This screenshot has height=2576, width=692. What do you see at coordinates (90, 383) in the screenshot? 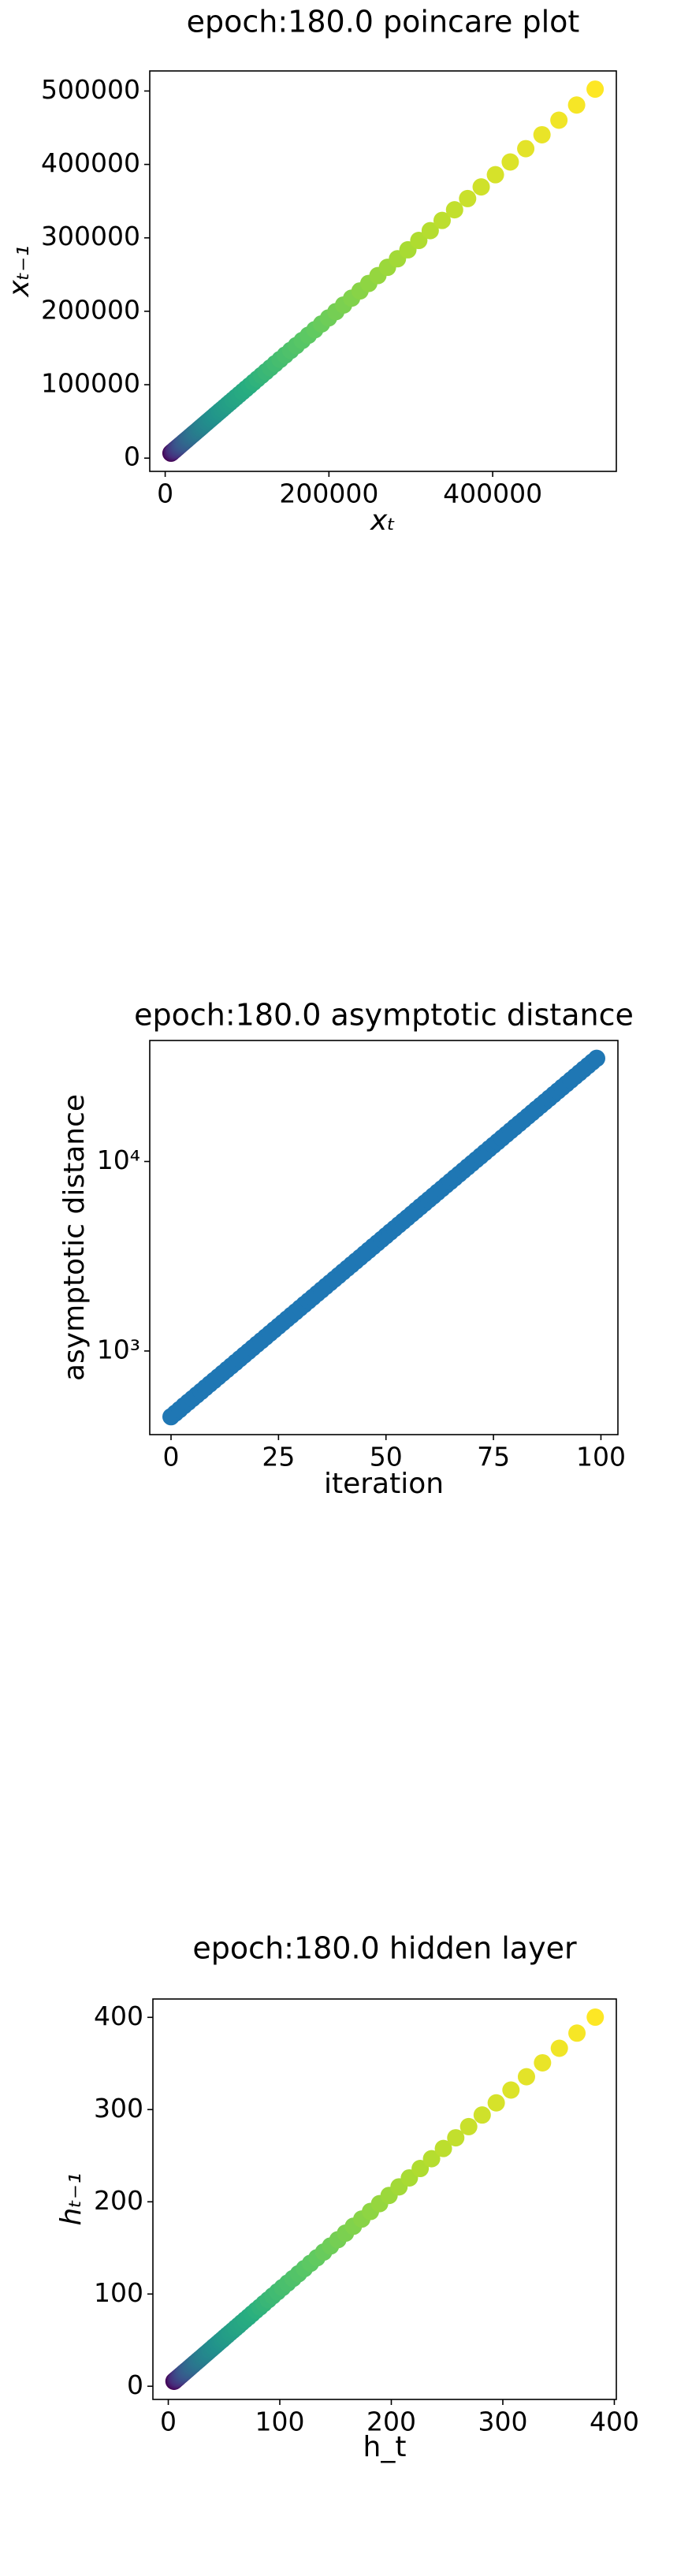
I see `y-tick-label: 100000` at bounding box center [90, 383].